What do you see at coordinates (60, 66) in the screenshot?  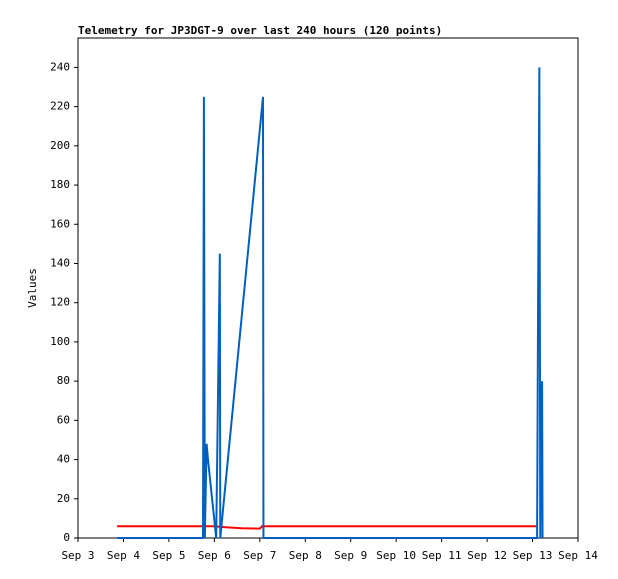 I see `y-tick-label: 240` at bounding box center [60, 66].